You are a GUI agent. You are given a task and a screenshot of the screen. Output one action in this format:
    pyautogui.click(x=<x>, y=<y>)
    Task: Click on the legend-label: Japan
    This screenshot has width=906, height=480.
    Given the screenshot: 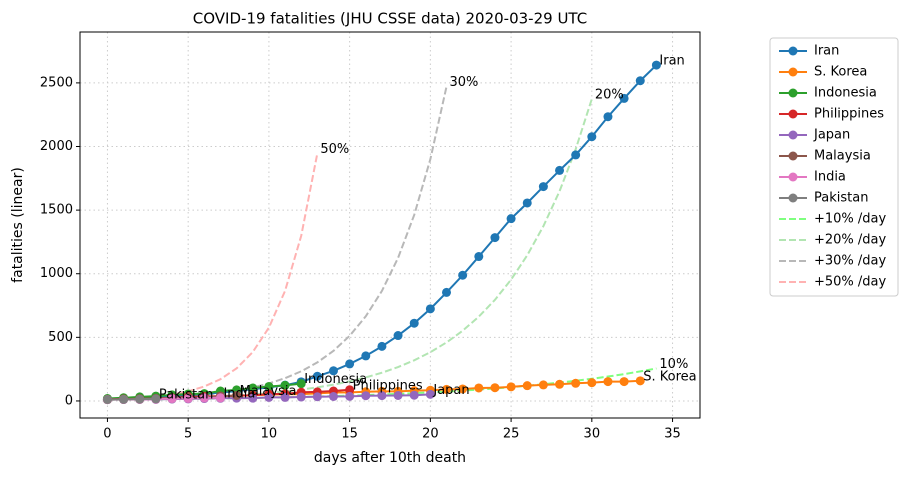 What is the action you would take?
    pyautogui.click(x=831, y=135)
    